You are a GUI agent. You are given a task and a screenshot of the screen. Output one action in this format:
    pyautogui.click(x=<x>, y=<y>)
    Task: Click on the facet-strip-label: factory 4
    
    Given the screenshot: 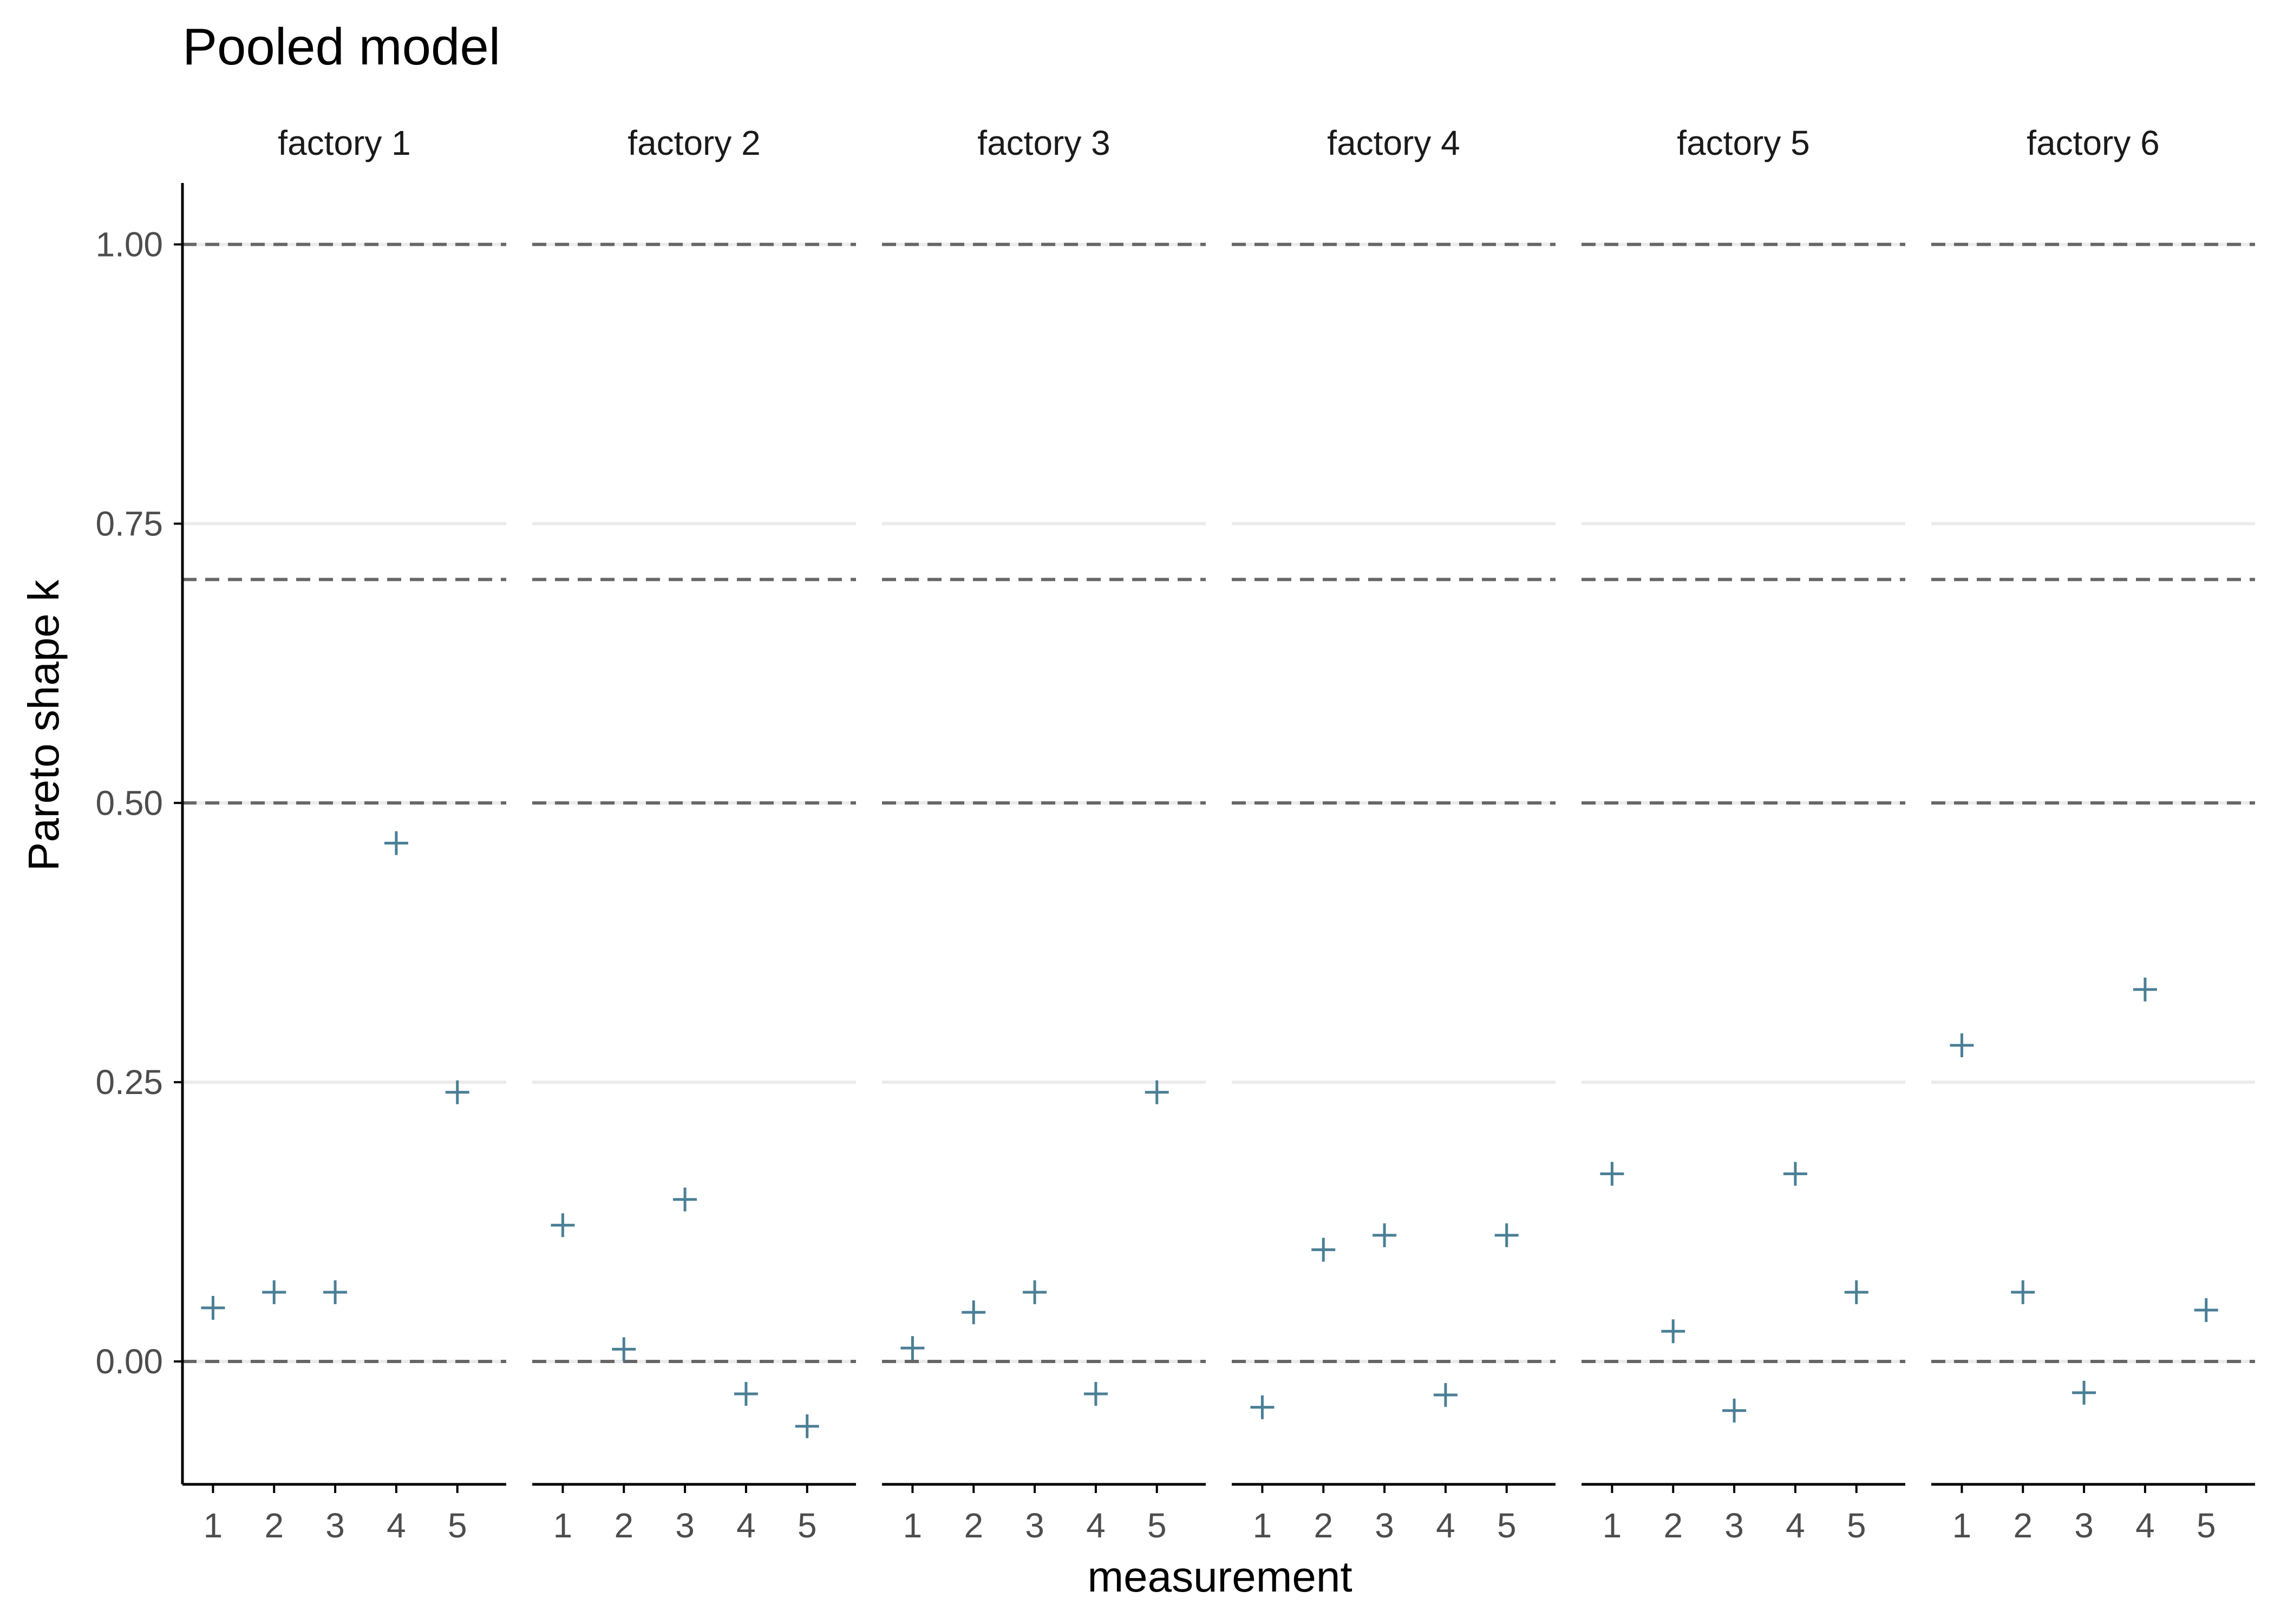 What is the action you would take?
    pyautogui.click(x=1393, y=143)
    